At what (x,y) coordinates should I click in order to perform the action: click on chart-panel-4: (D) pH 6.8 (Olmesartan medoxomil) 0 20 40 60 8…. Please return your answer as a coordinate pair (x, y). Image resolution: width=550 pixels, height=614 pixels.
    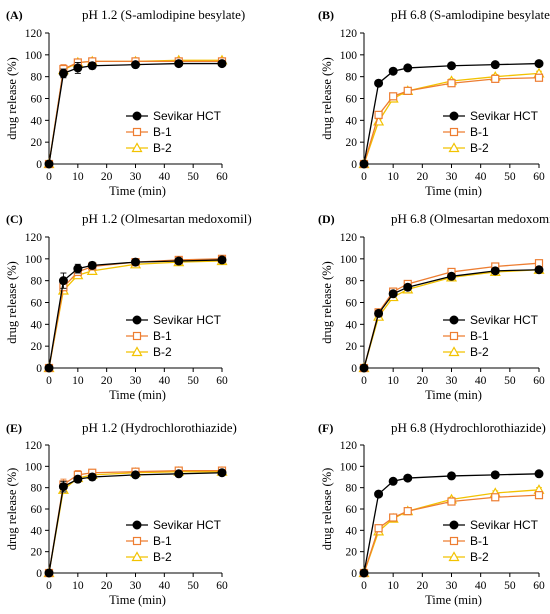
    Looking at the image, I should click on (434, 306).